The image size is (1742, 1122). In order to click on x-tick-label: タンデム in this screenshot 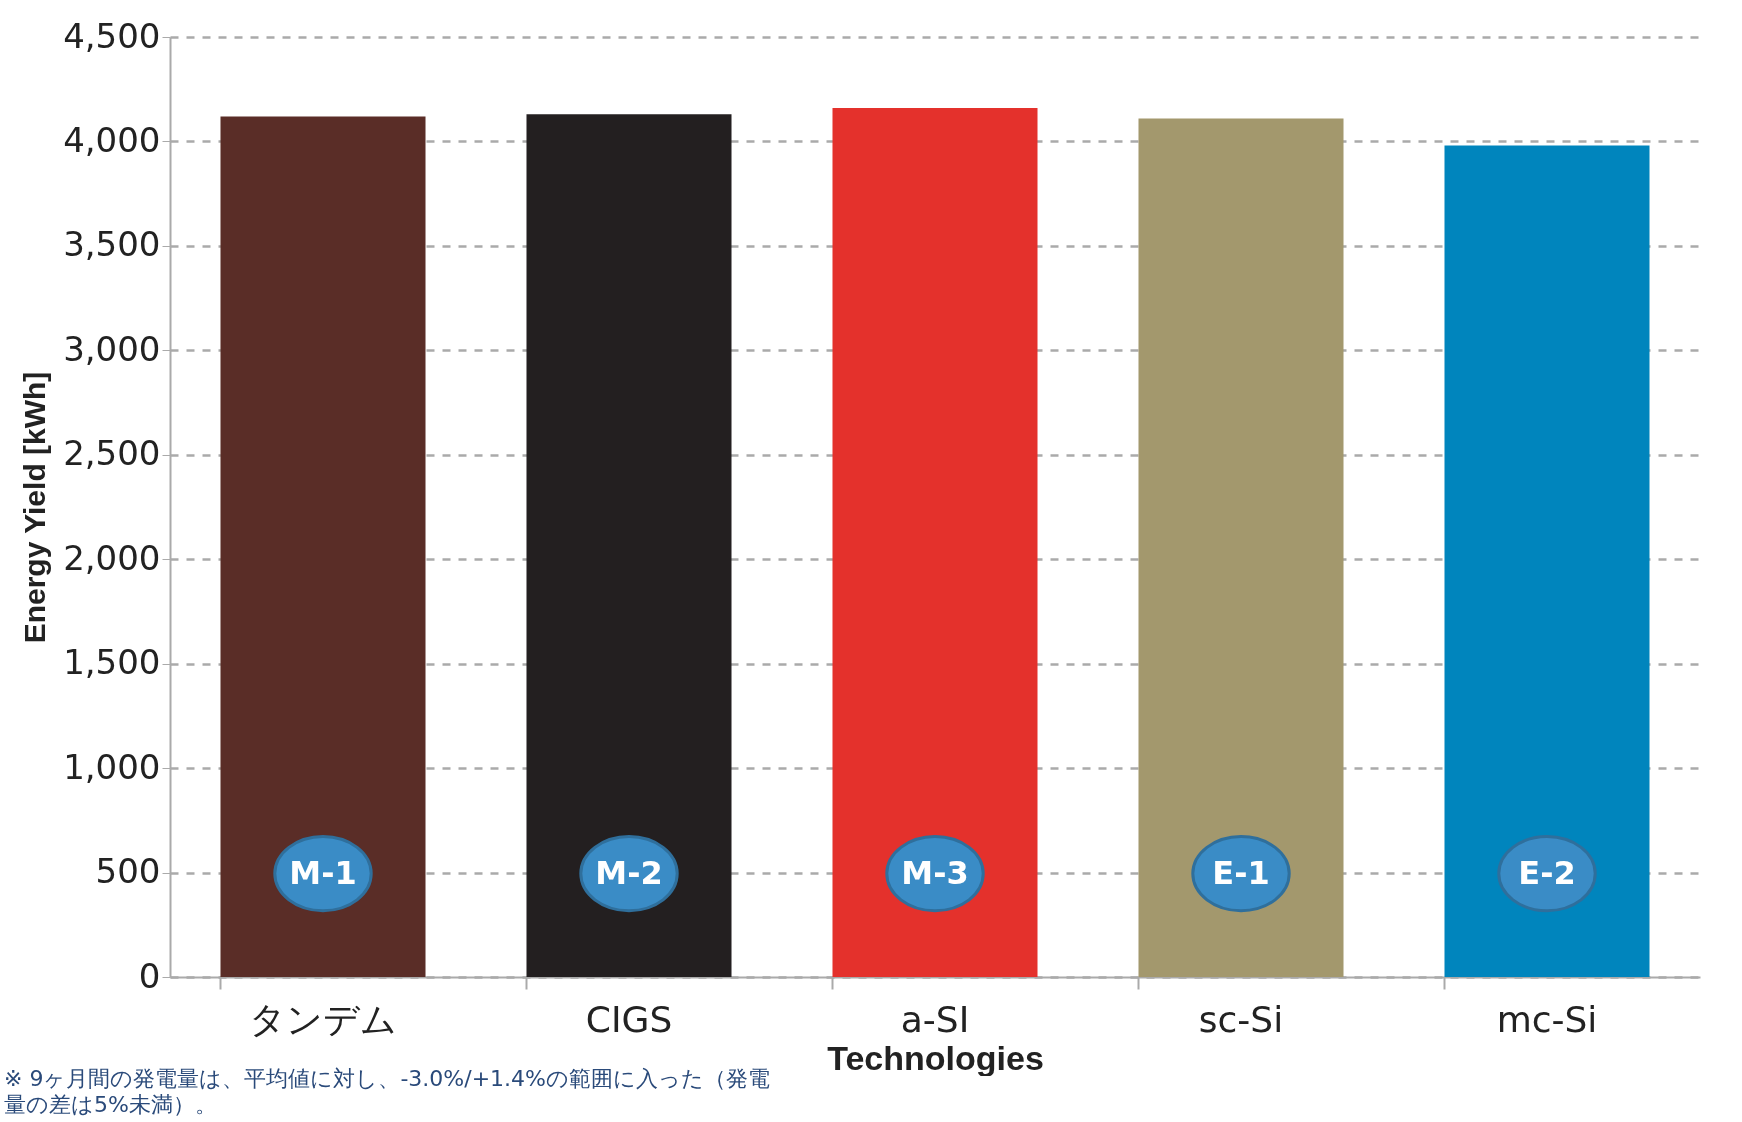, I will do `click(323, 1019)`.